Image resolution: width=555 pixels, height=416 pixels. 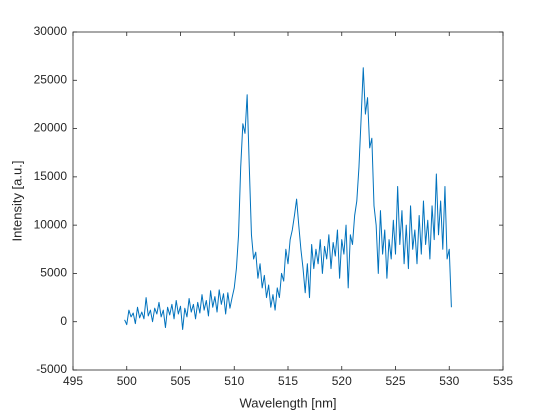 I want to click on x-tick-label: 520, so click(x=342, y=381).